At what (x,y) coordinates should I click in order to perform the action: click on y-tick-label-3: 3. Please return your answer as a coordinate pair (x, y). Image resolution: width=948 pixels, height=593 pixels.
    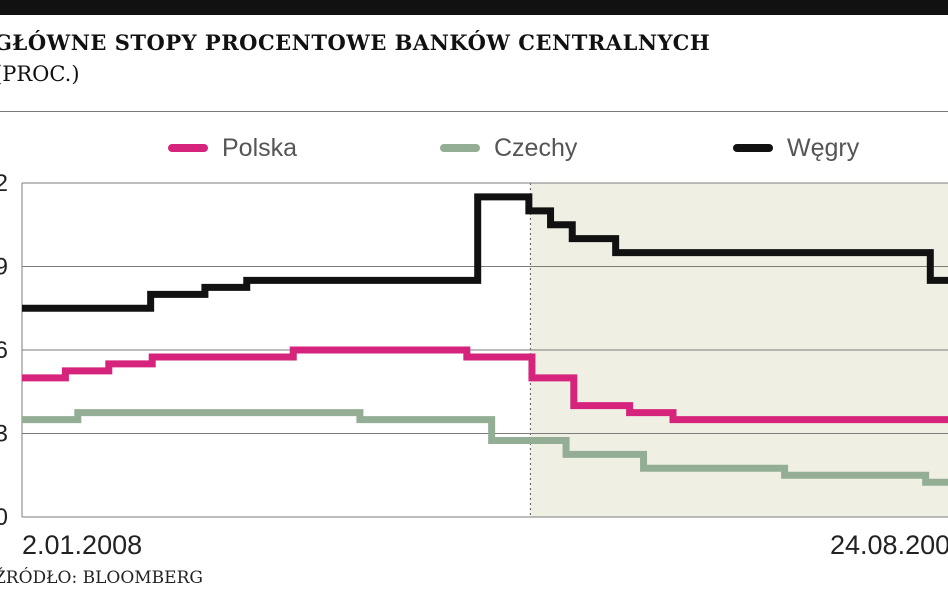
    Looking at the image, I should click on (4, 434).